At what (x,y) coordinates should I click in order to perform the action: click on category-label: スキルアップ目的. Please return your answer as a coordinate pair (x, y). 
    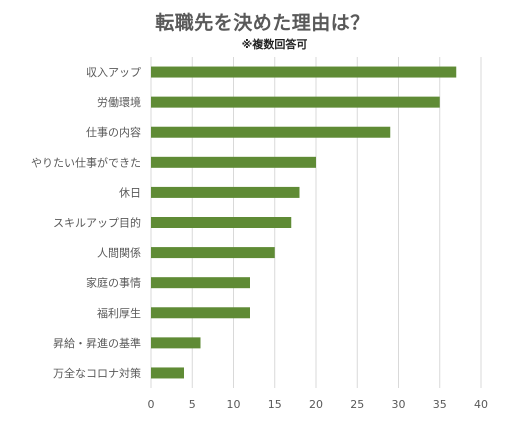
    Looking at the image, I should click on (97, 223).